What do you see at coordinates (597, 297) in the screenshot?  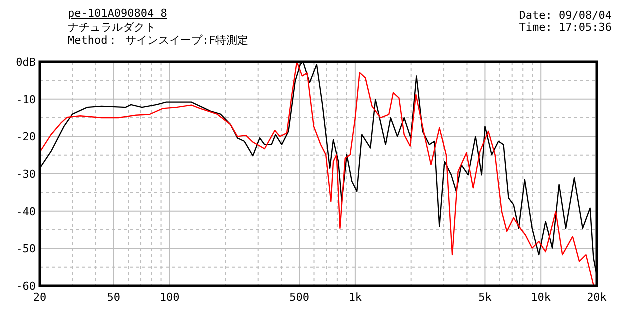 I see `x-tick-label: 20k` at bounding box center [597, 297].